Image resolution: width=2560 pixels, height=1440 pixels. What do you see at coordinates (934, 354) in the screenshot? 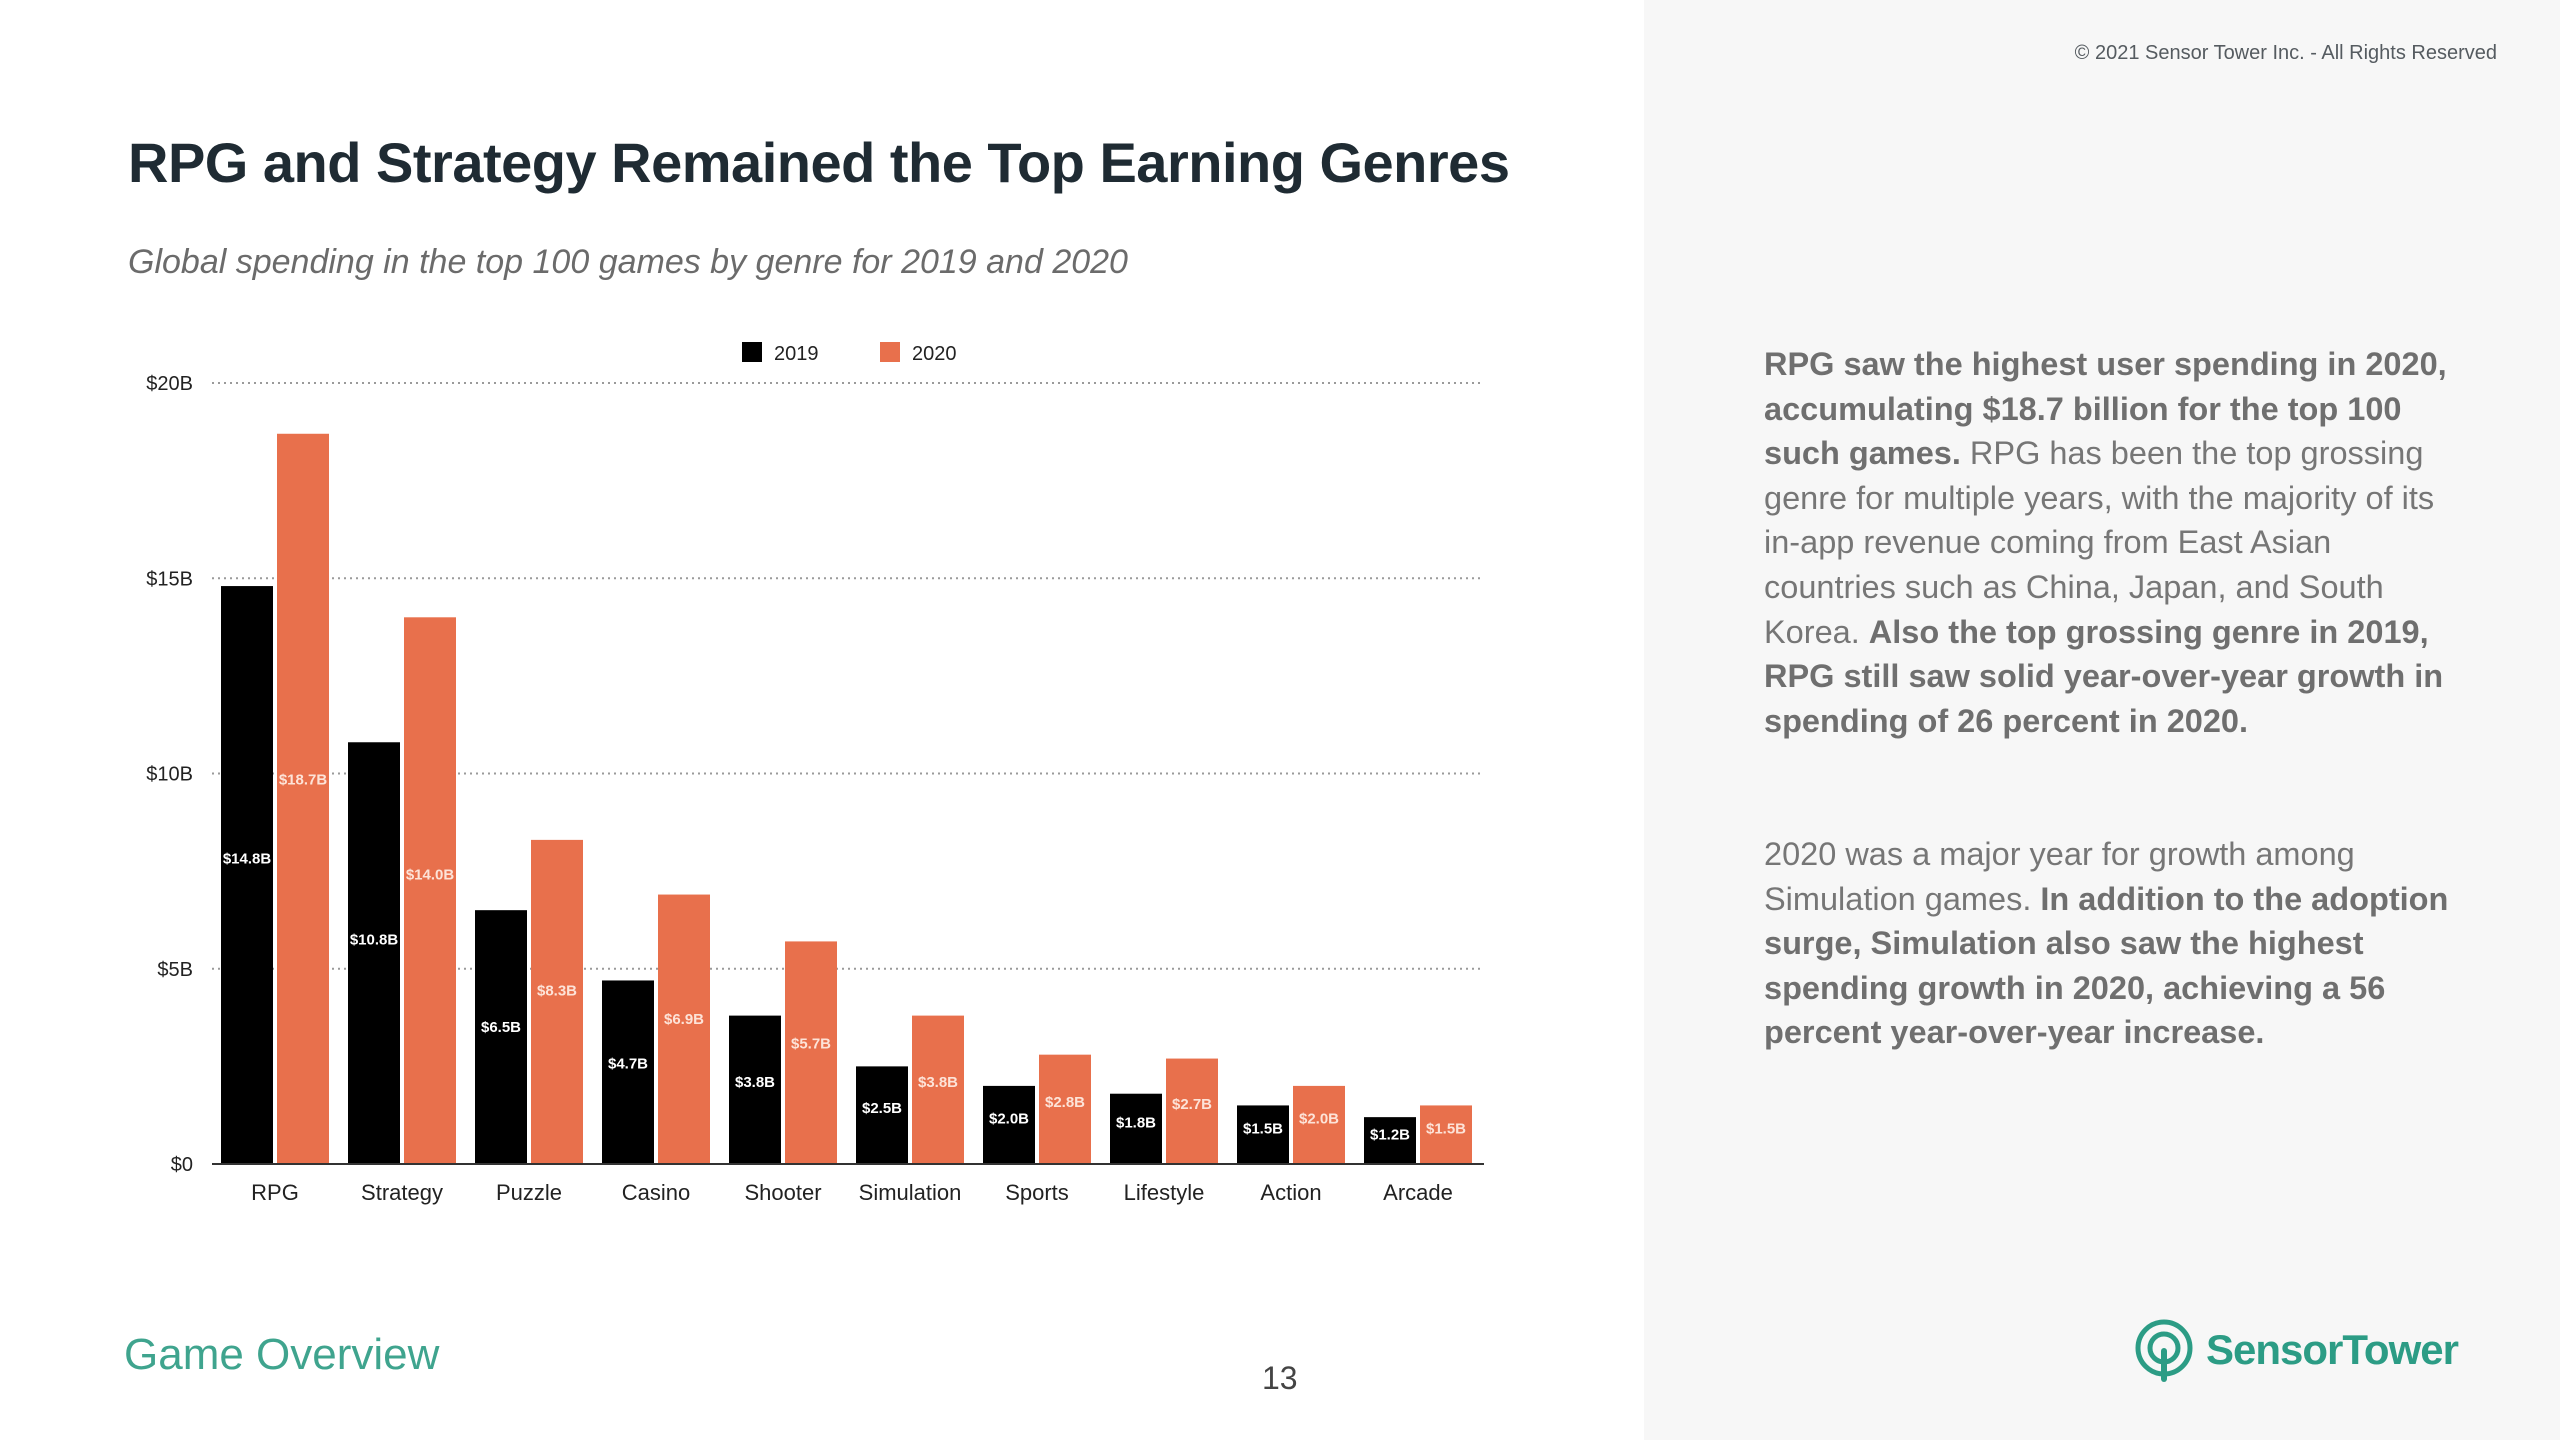
I see `legend-label-2020: 2020` at bounding box center [934, 354].